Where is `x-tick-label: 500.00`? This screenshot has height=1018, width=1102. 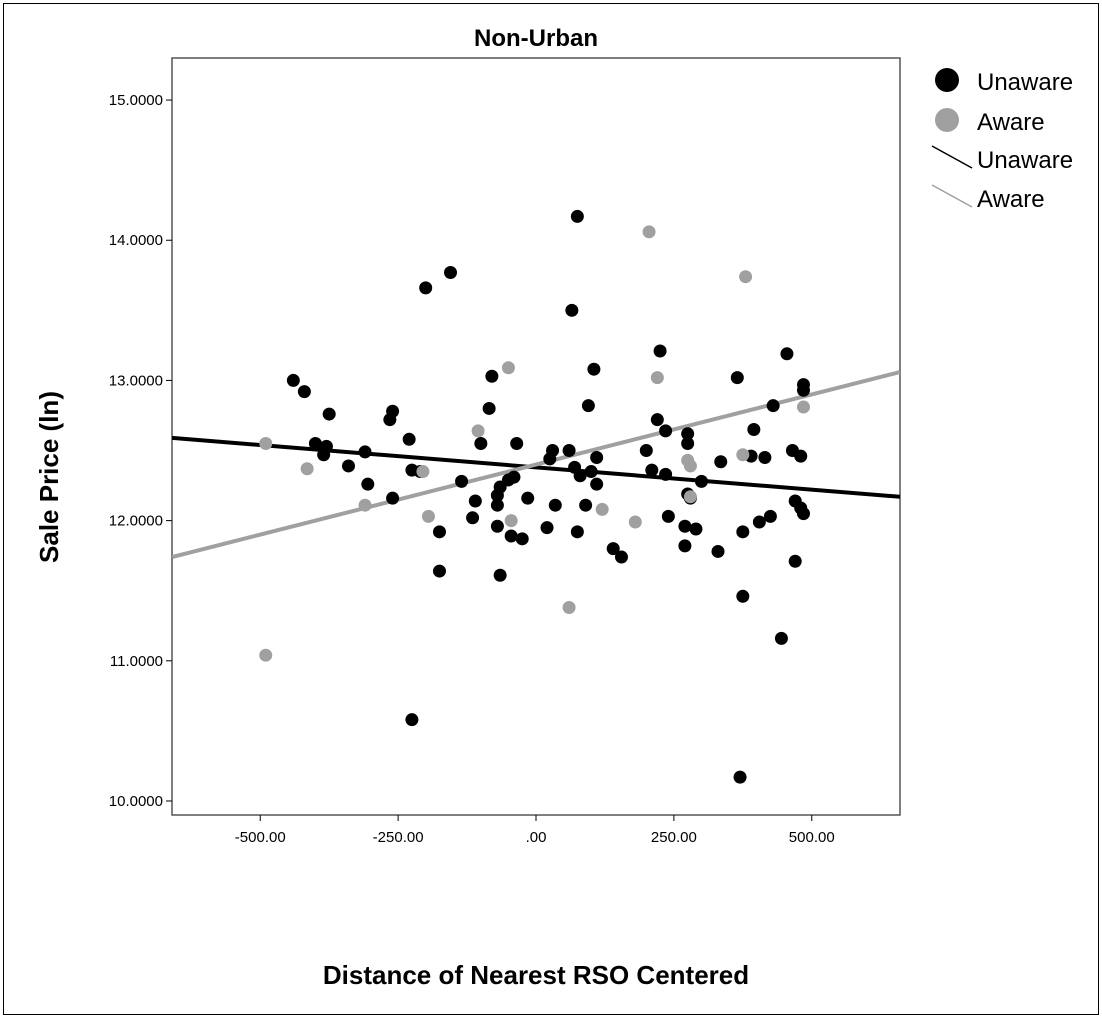
x-tick-label: 500.00 is located at coordinates (812, 837).